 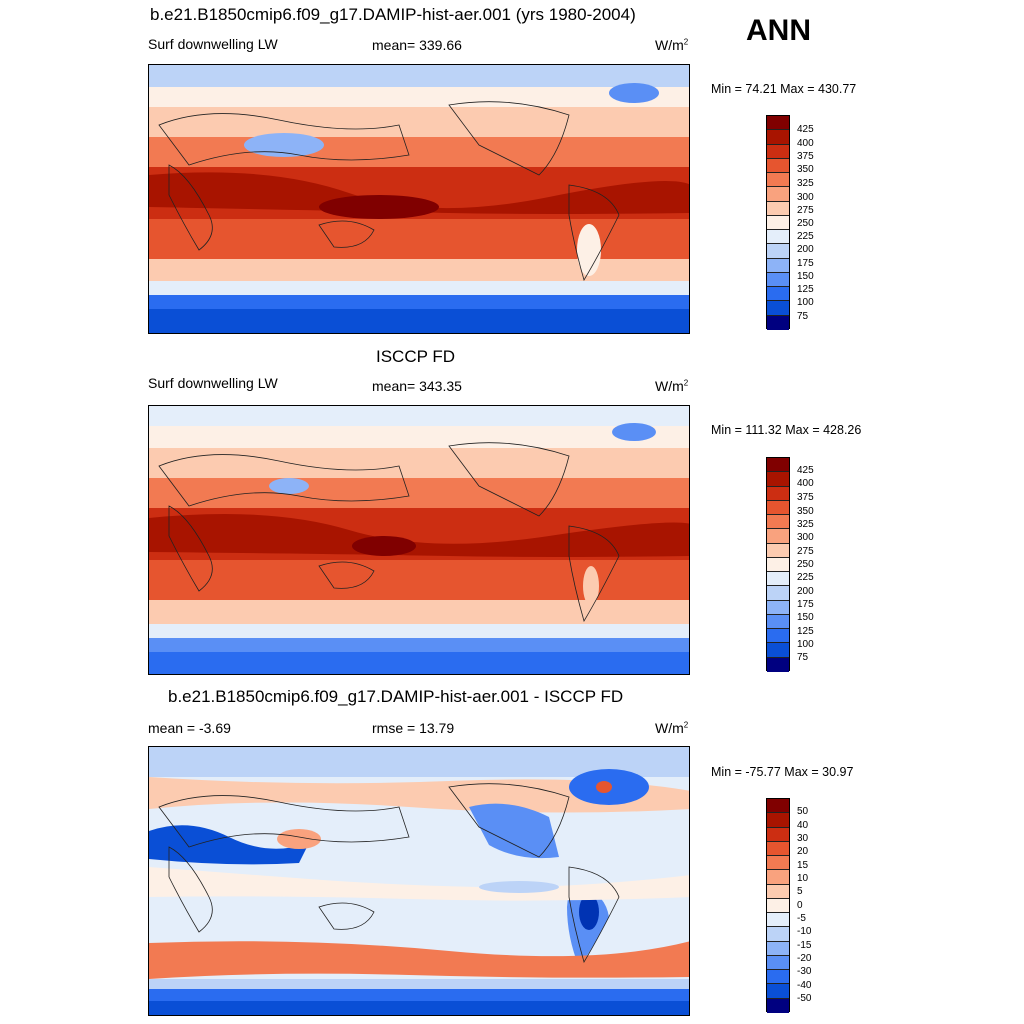 I want to click on season-label: ANN, so click(x=778, y=30).